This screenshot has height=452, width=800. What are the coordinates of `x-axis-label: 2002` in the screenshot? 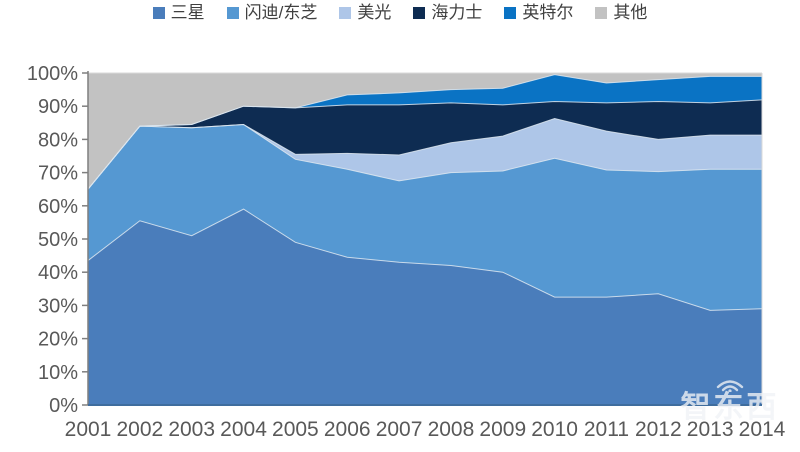 It's located at (139, 429).